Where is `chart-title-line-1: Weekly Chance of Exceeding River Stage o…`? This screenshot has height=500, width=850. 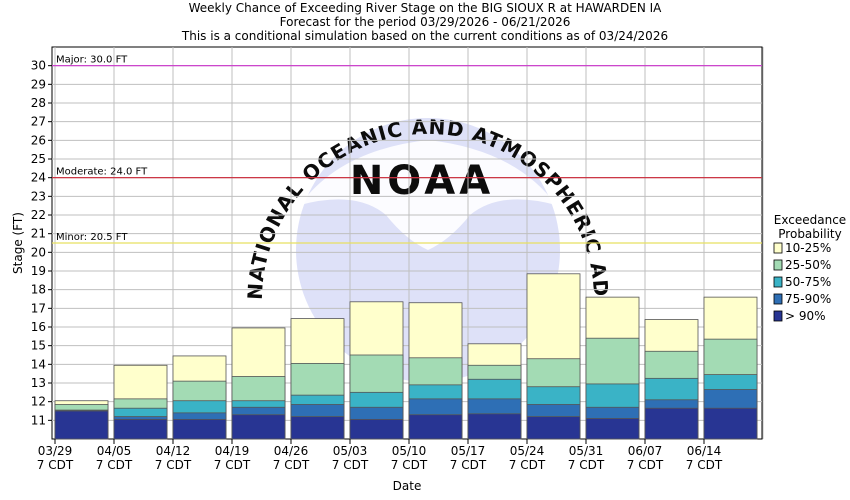
chart-title-line-1: Weekly Chance of Exceeding River Stage o… is located at coordinates (426, 8).